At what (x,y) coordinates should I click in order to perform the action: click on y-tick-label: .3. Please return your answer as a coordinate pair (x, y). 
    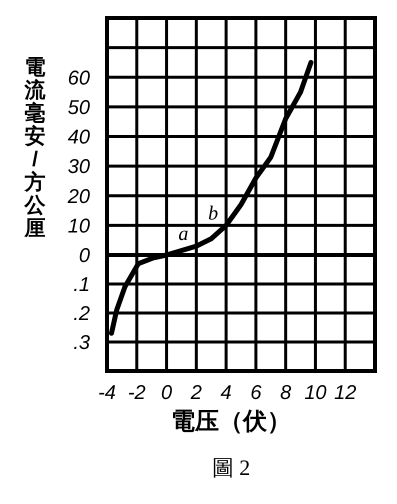
    Looking at the image, I should click on (81, 343).